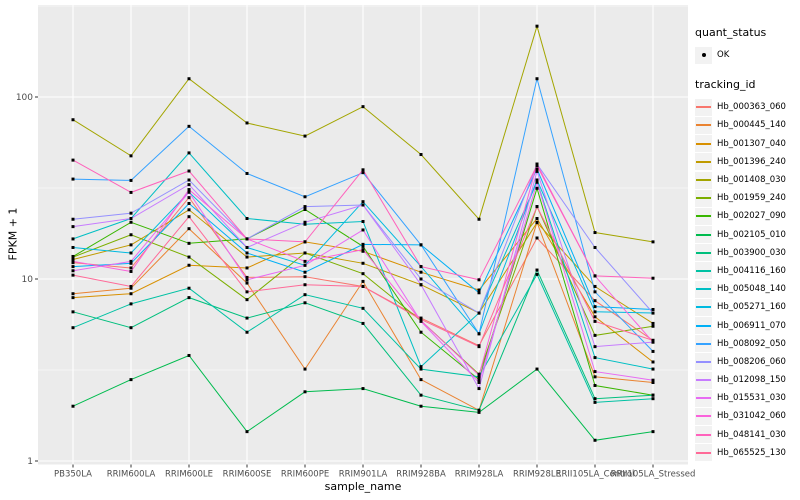  I want to click on legend-item-Hb_000445_140: Hb_000445_140, so click(747, 125).